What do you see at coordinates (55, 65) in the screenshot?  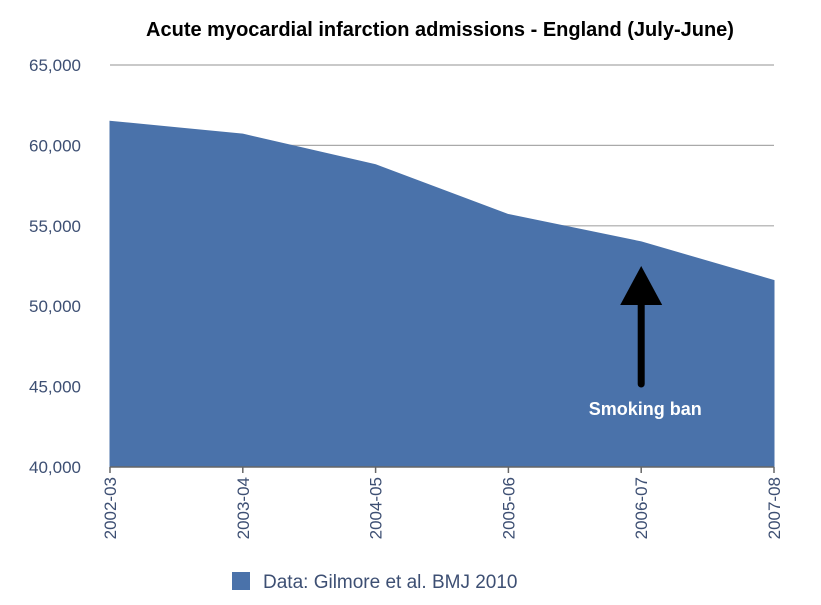 I see `y-tick-label: 65,000` at bounding box center [55, 65].